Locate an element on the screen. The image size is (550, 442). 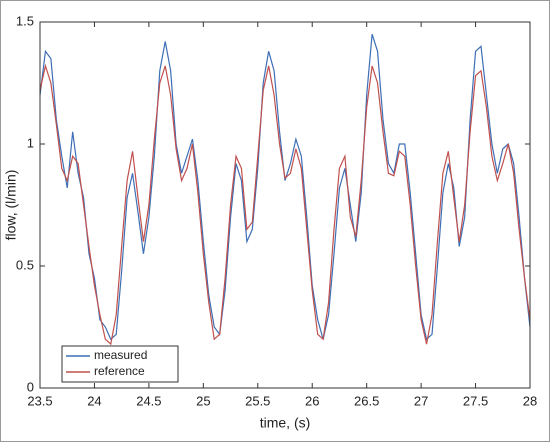
y-tick-label: 1 is located at coordinates (30, 142).